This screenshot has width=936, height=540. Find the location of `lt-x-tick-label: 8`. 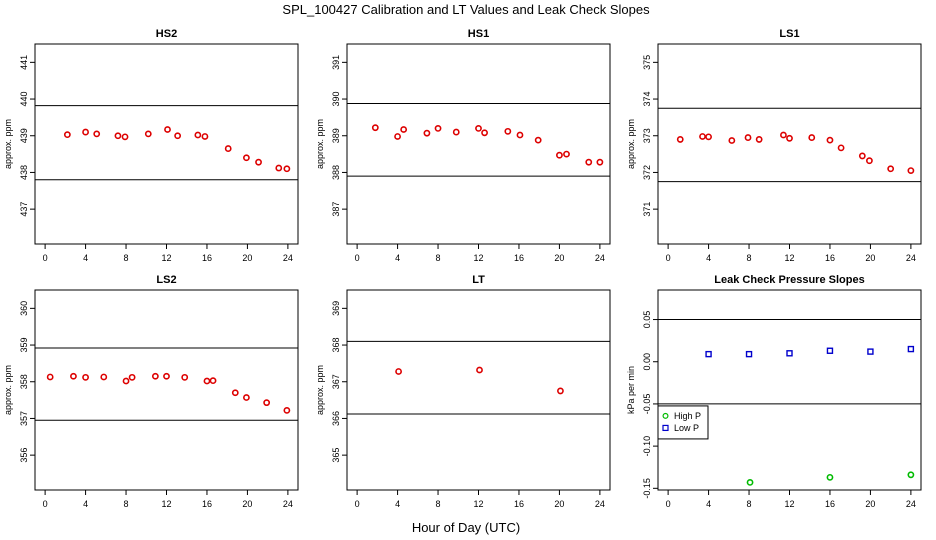

lt-x-tick-label: 8 is located at coordinates (438, 504).